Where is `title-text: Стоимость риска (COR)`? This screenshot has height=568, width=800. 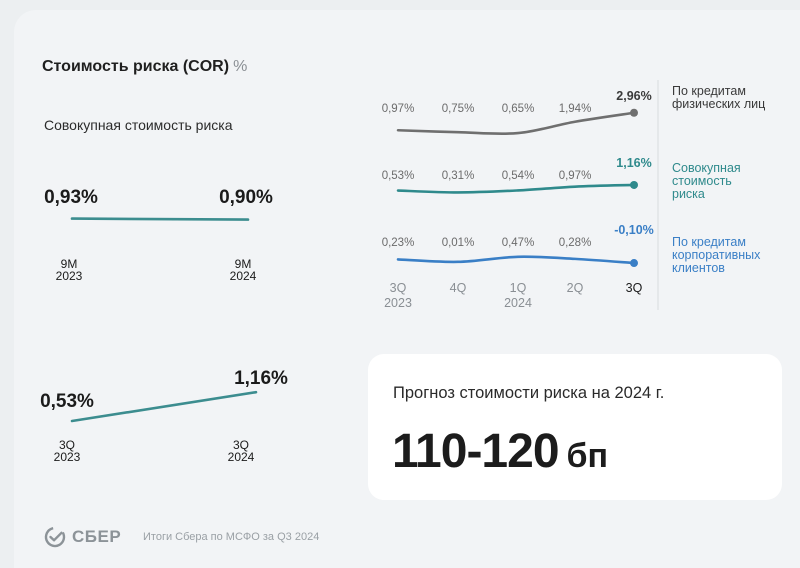
title-text: Стоимость риска (COR) is located at coordinates (136, 66).